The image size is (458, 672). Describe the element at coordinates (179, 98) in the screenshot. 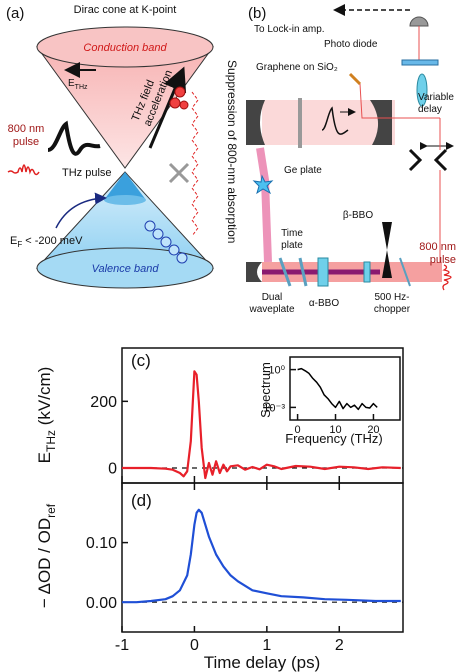

I see `excited-electrons` at that location.